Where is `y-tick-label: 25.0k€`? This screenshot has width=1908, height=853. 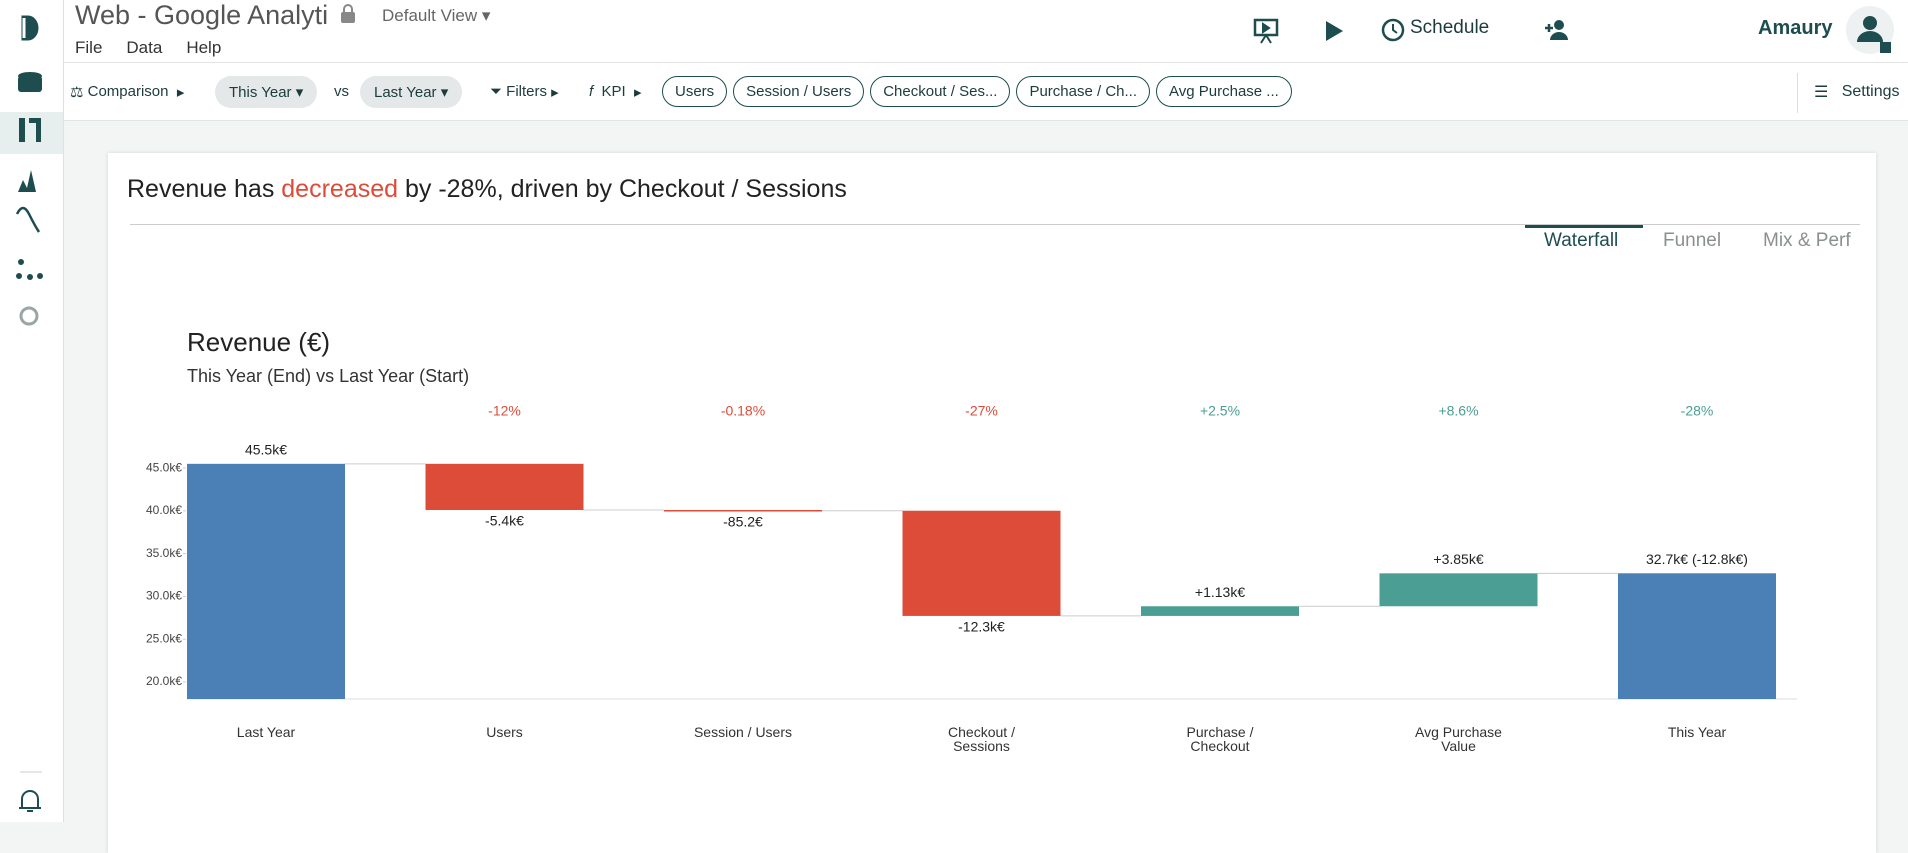 y-tick-label: 25.0k€ is located at coordinates (164, 638).